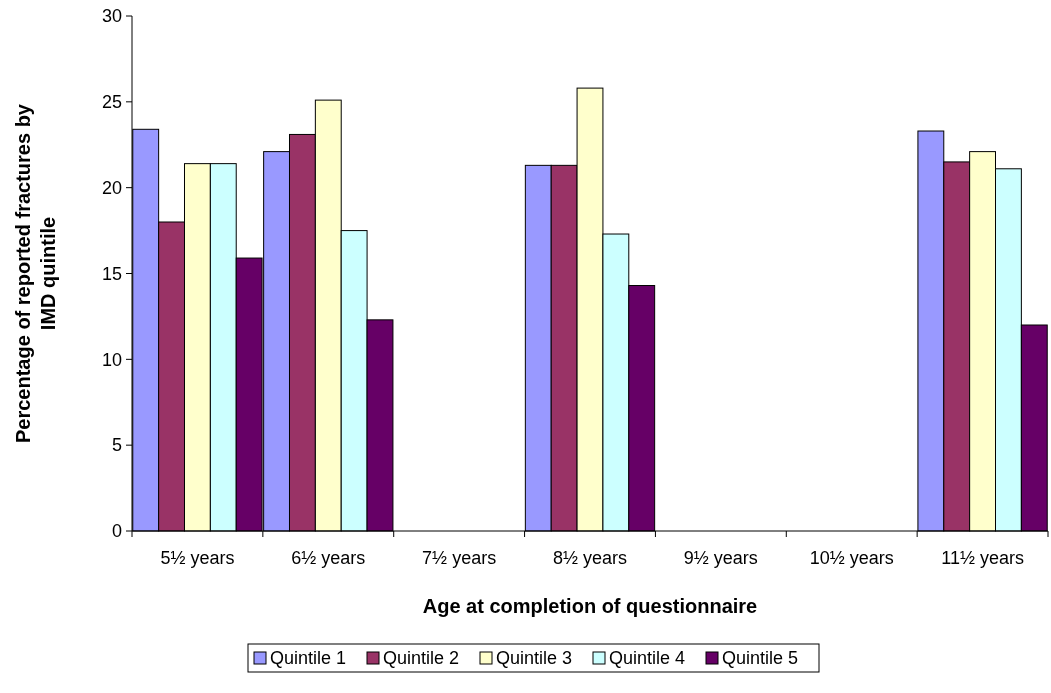 This screenshot has width=1051, height=693. Describe the element at coordinates (851, 558) in the screenshot. I see `x-tick-label: 10½ years` at that location.